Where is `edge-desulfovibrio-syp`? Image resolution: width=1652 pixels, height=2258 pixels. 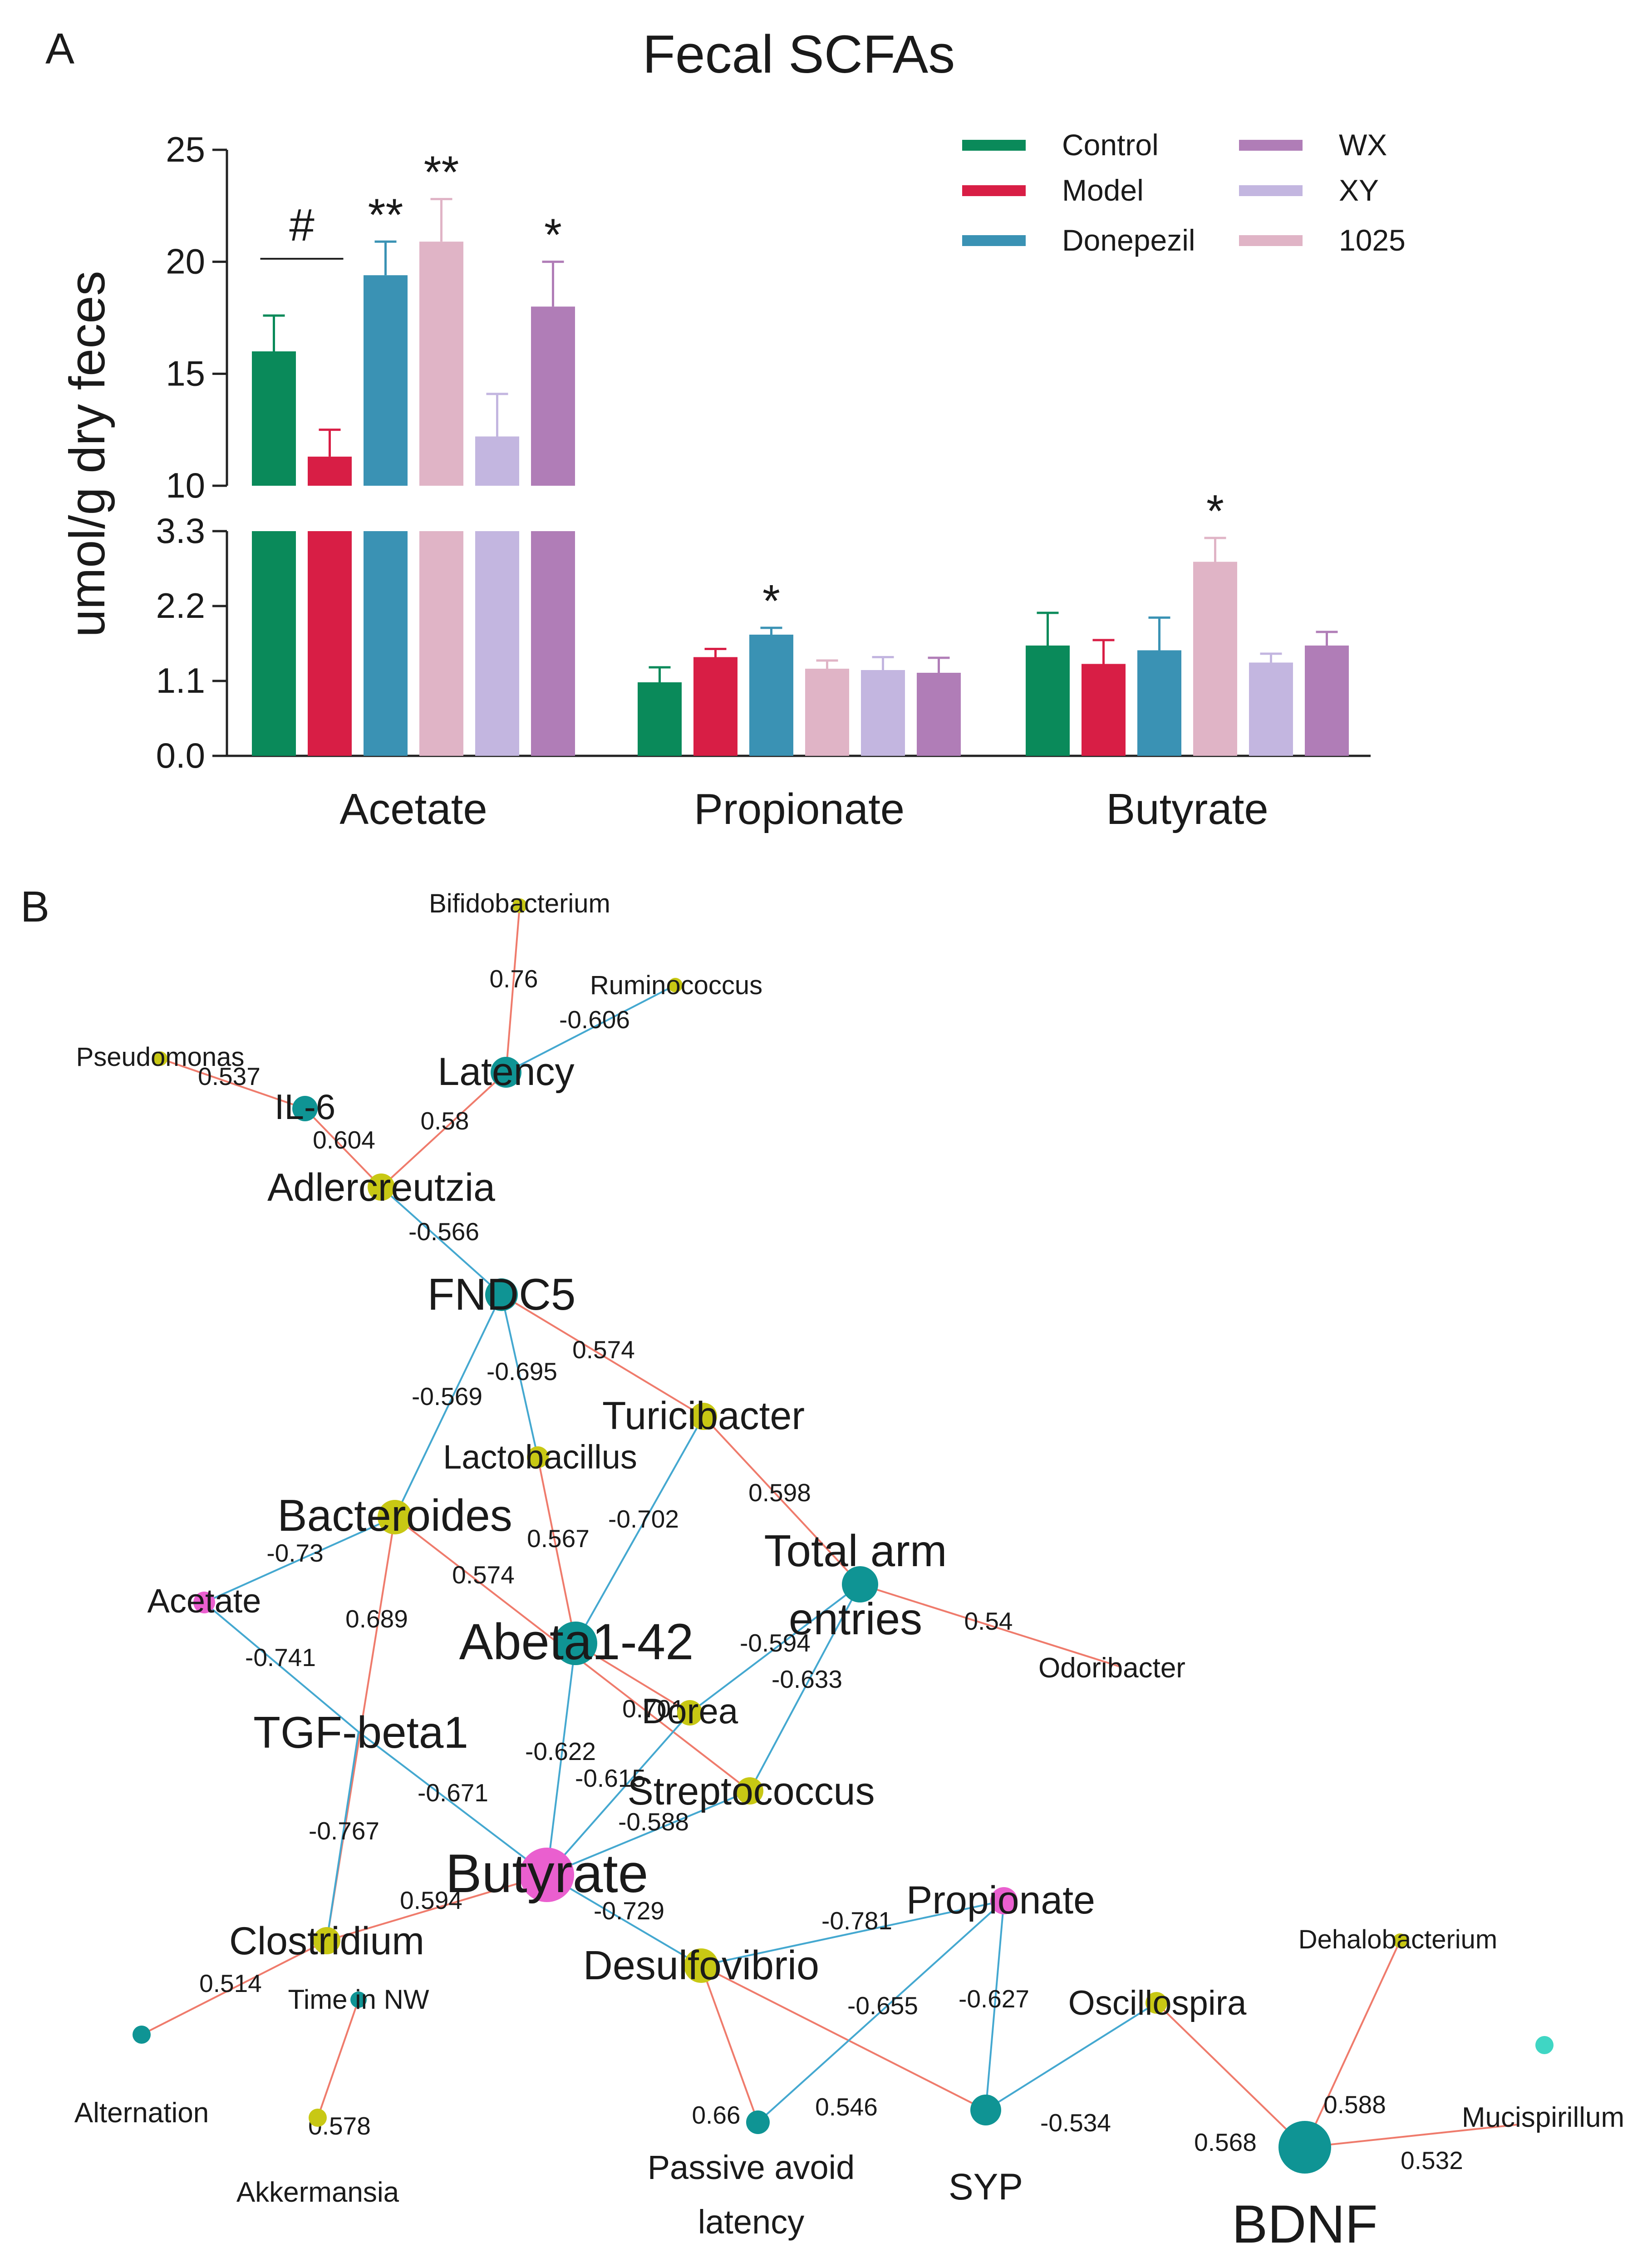
edge-desulfovibrio-syp is located at coordinates (843, 2038).